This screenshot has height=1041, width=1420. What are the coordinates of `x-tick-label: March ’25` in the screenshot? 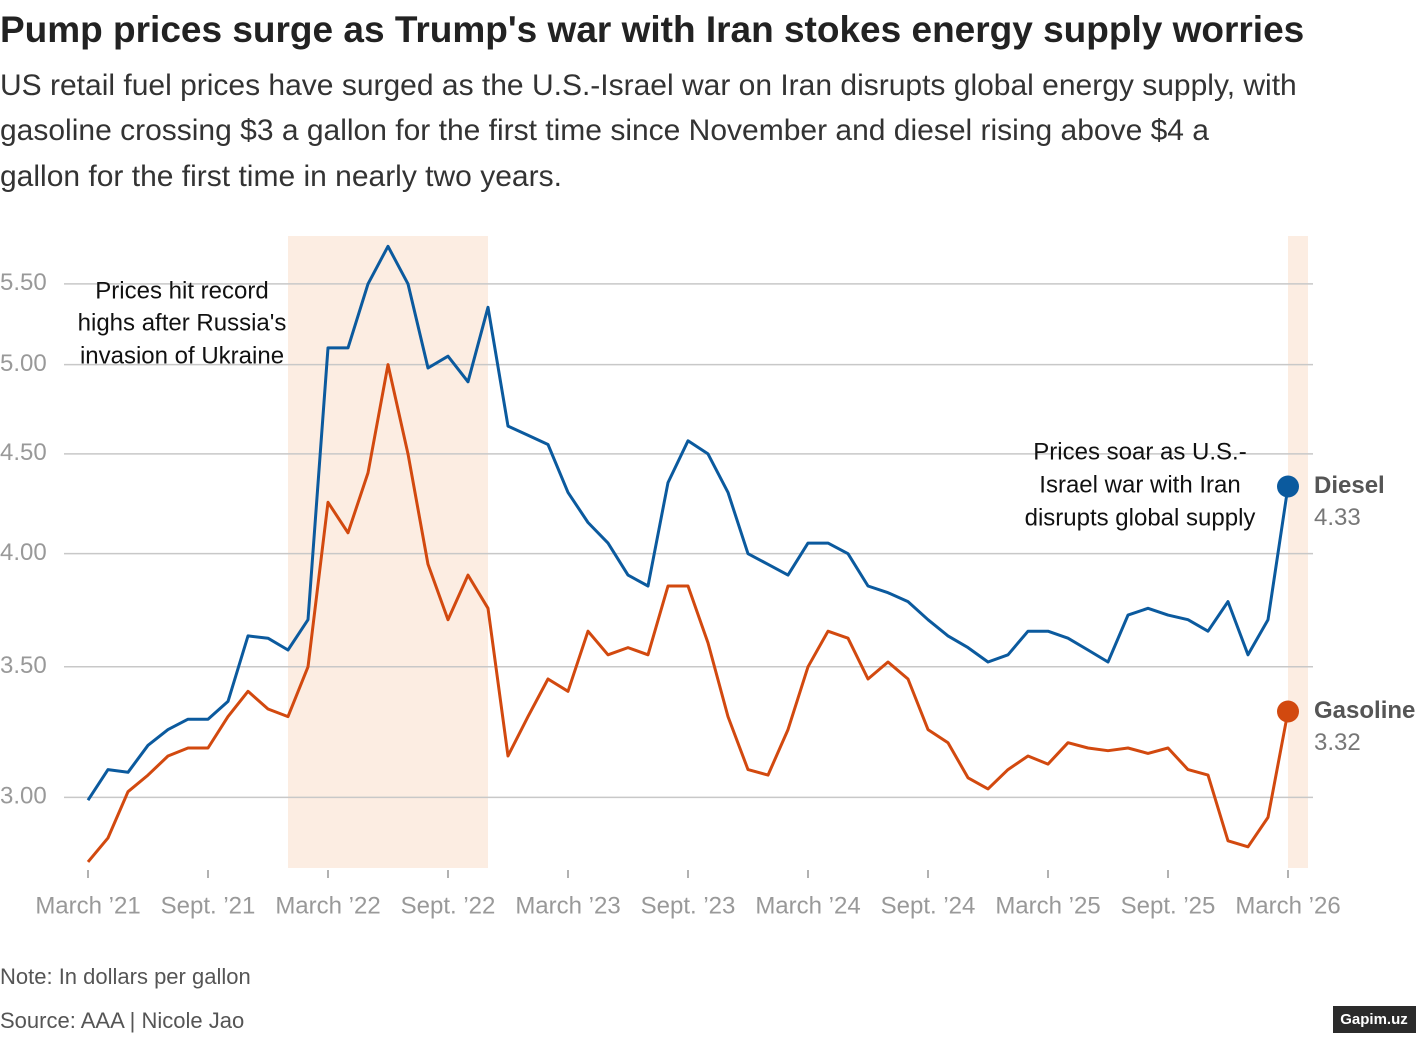 It's located at (1047, 905).